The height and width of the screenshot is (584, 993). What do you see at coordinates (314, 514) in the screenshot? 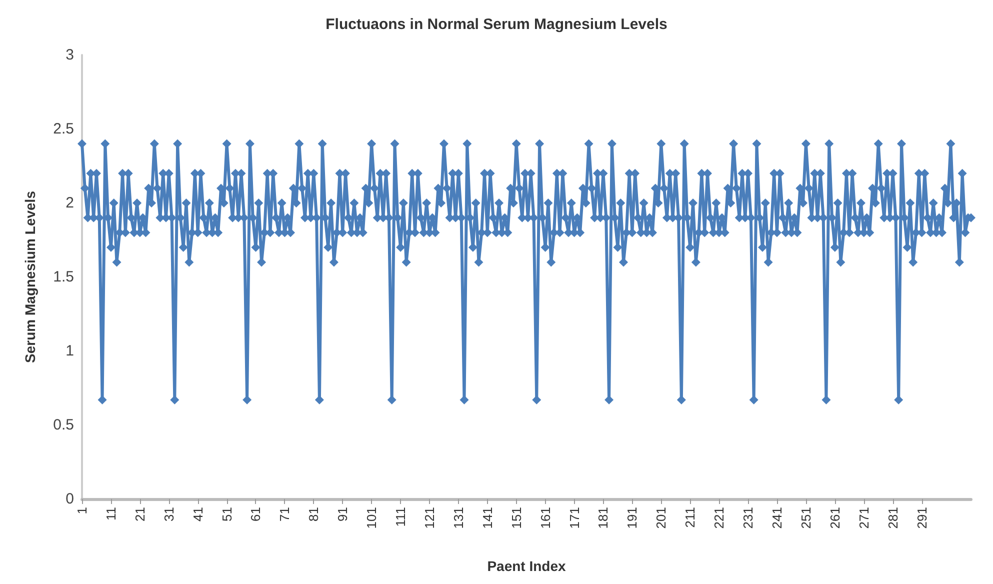
I see `x-tick-label: 81` at bounding box center [314, 514].